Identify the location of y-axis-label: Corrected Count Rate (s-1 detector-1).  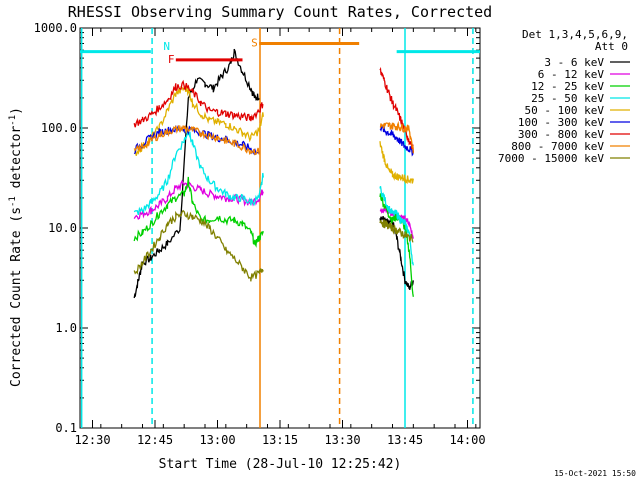
(16, 247).